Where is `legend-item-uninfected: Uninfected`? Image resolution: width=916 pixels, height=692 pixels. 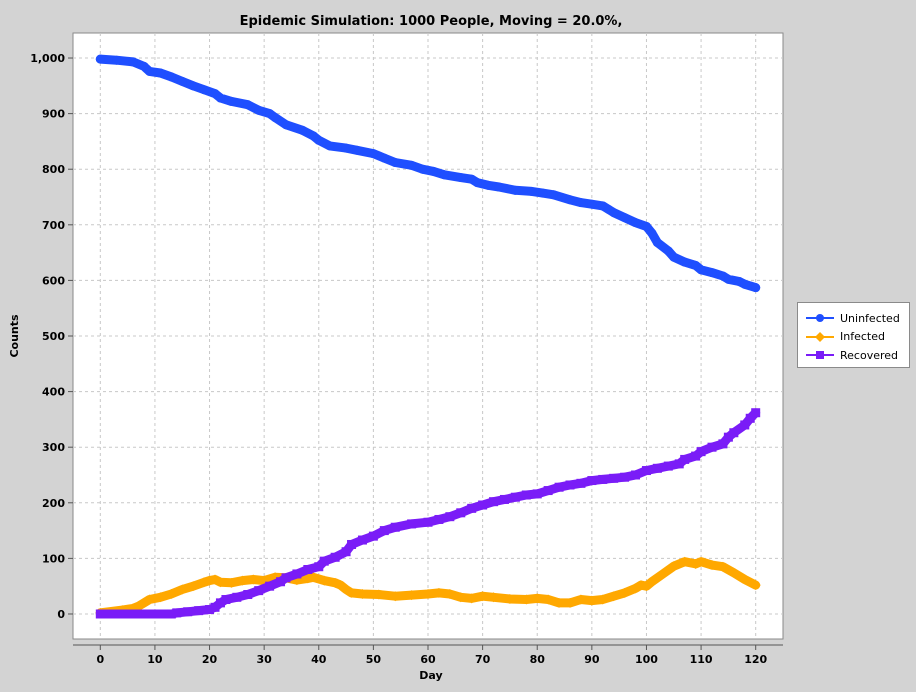 legend-item-uninfected: Uninfected is located at coordinates (857, 318).